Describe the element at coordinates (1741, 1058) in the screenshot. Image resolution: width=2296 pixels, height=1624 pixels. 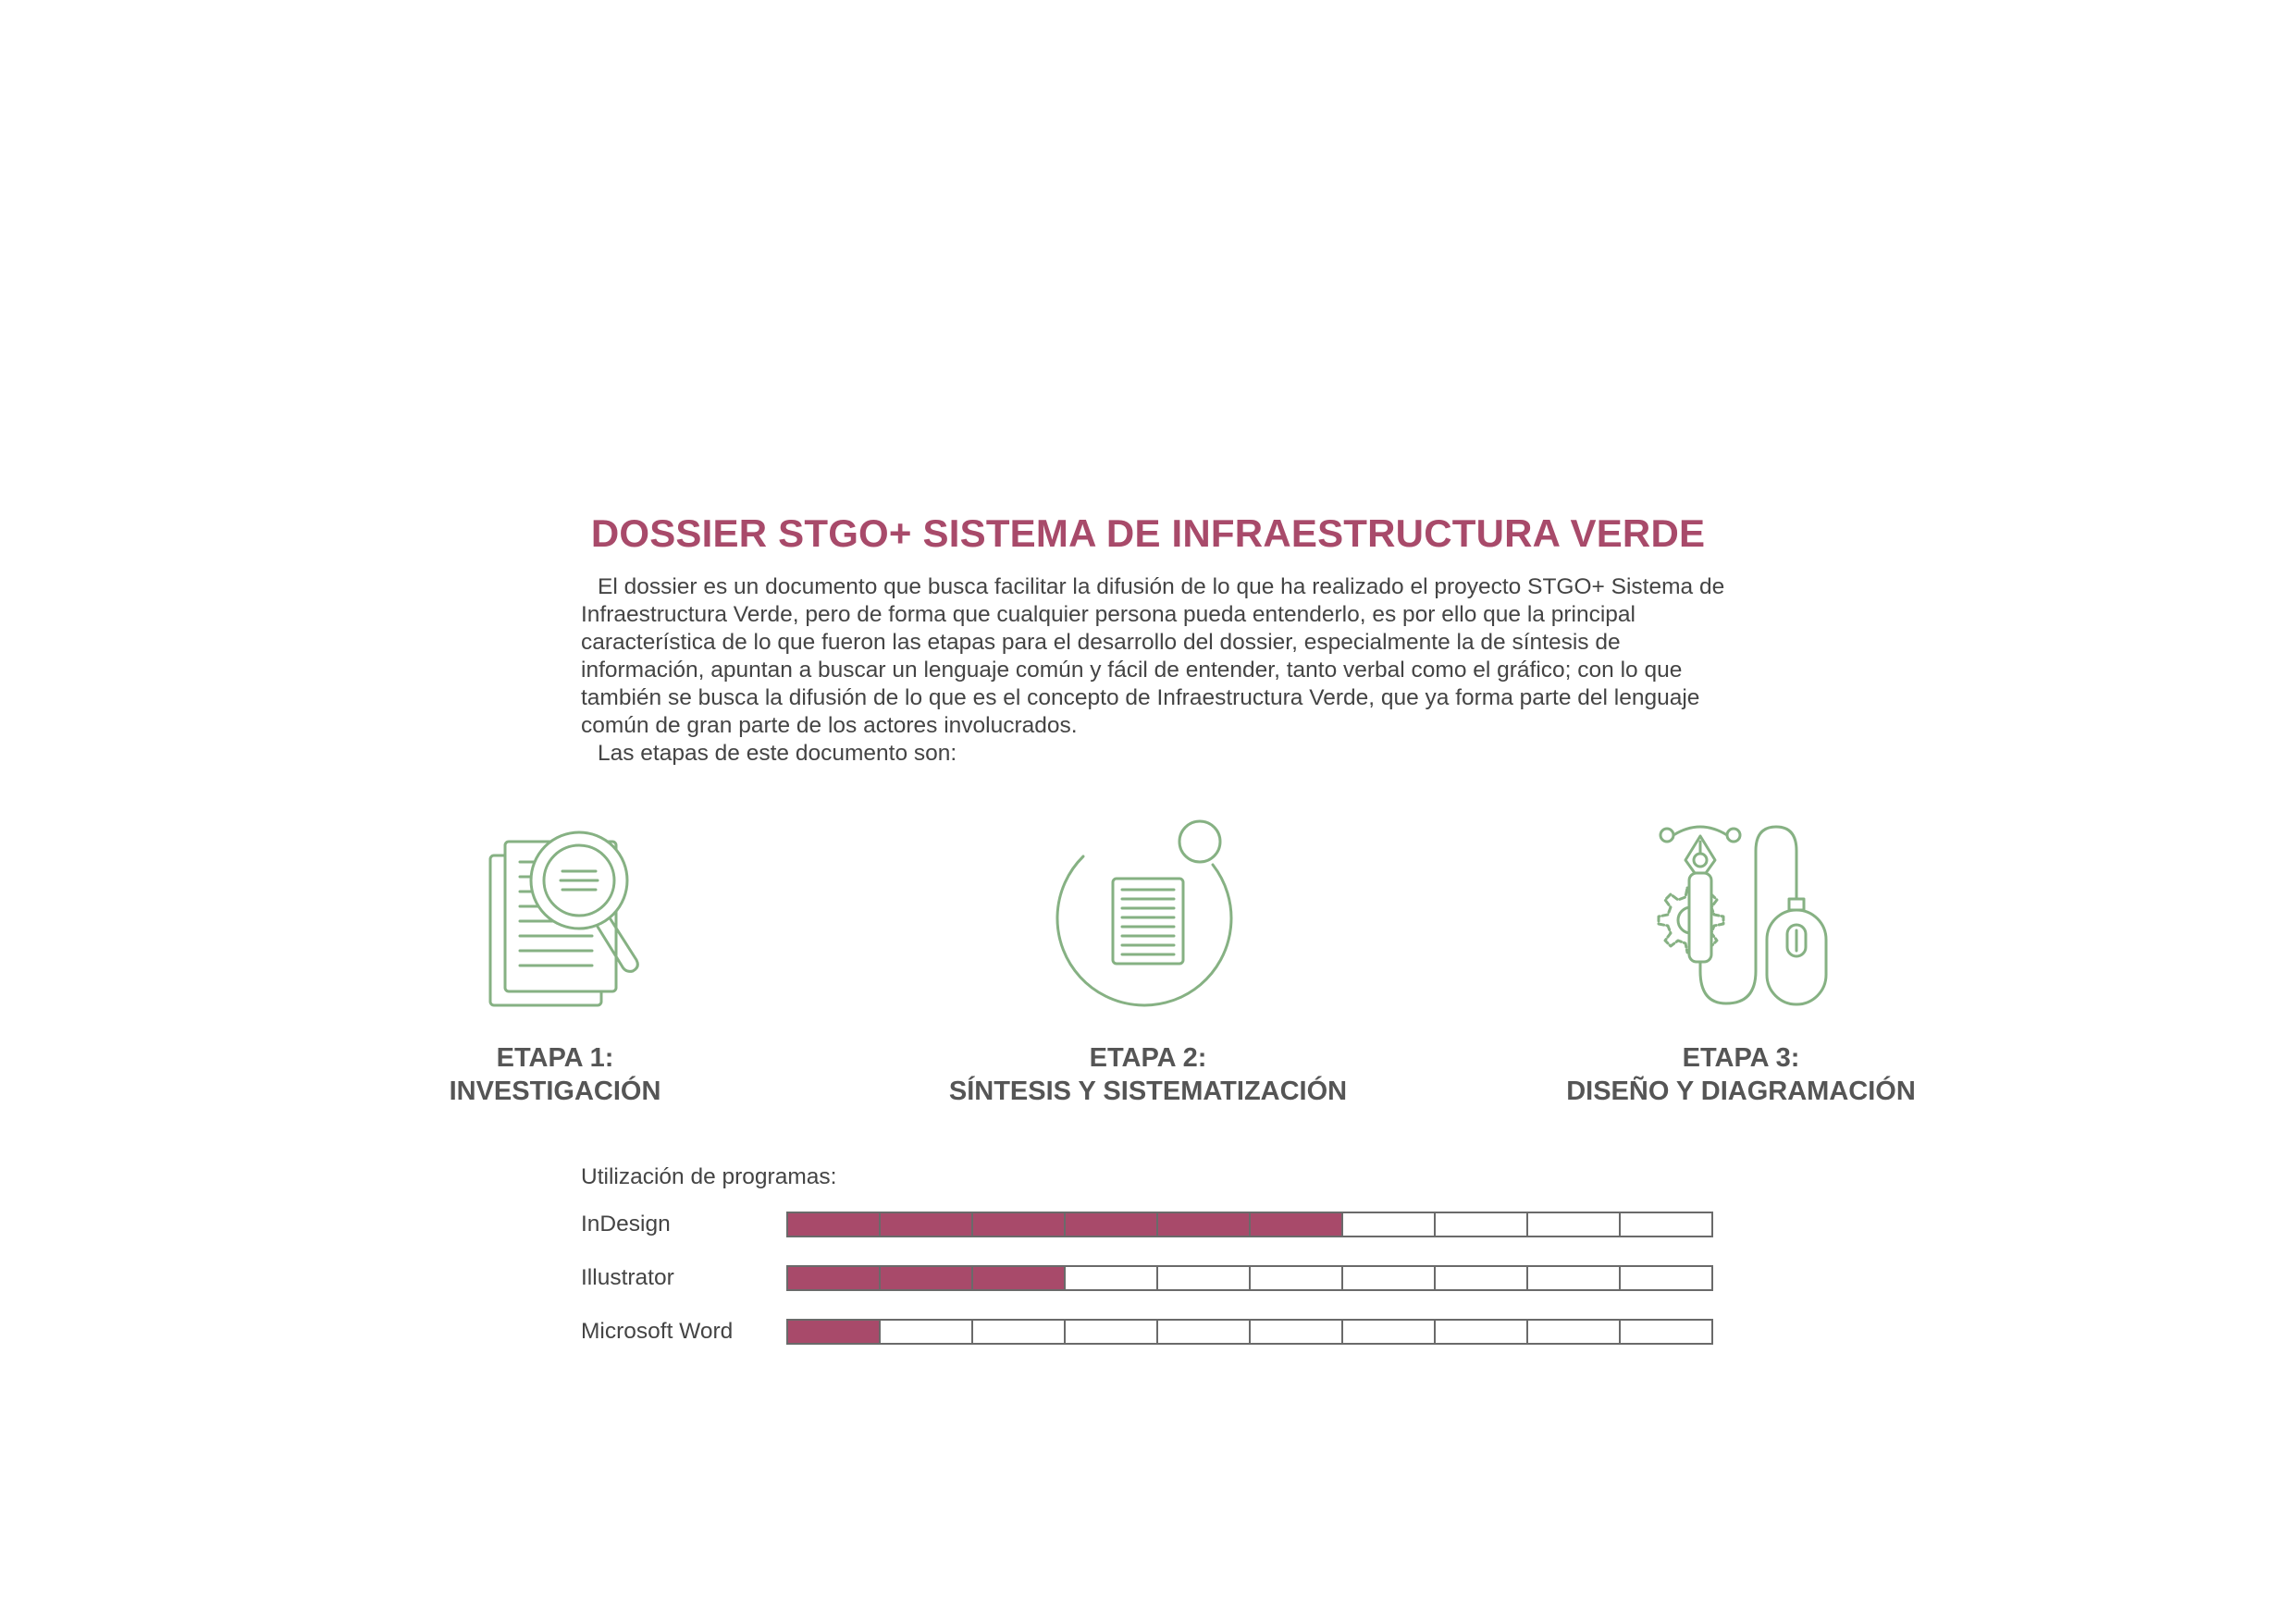
I see `stage-number: ETAPA 3:` at that location.